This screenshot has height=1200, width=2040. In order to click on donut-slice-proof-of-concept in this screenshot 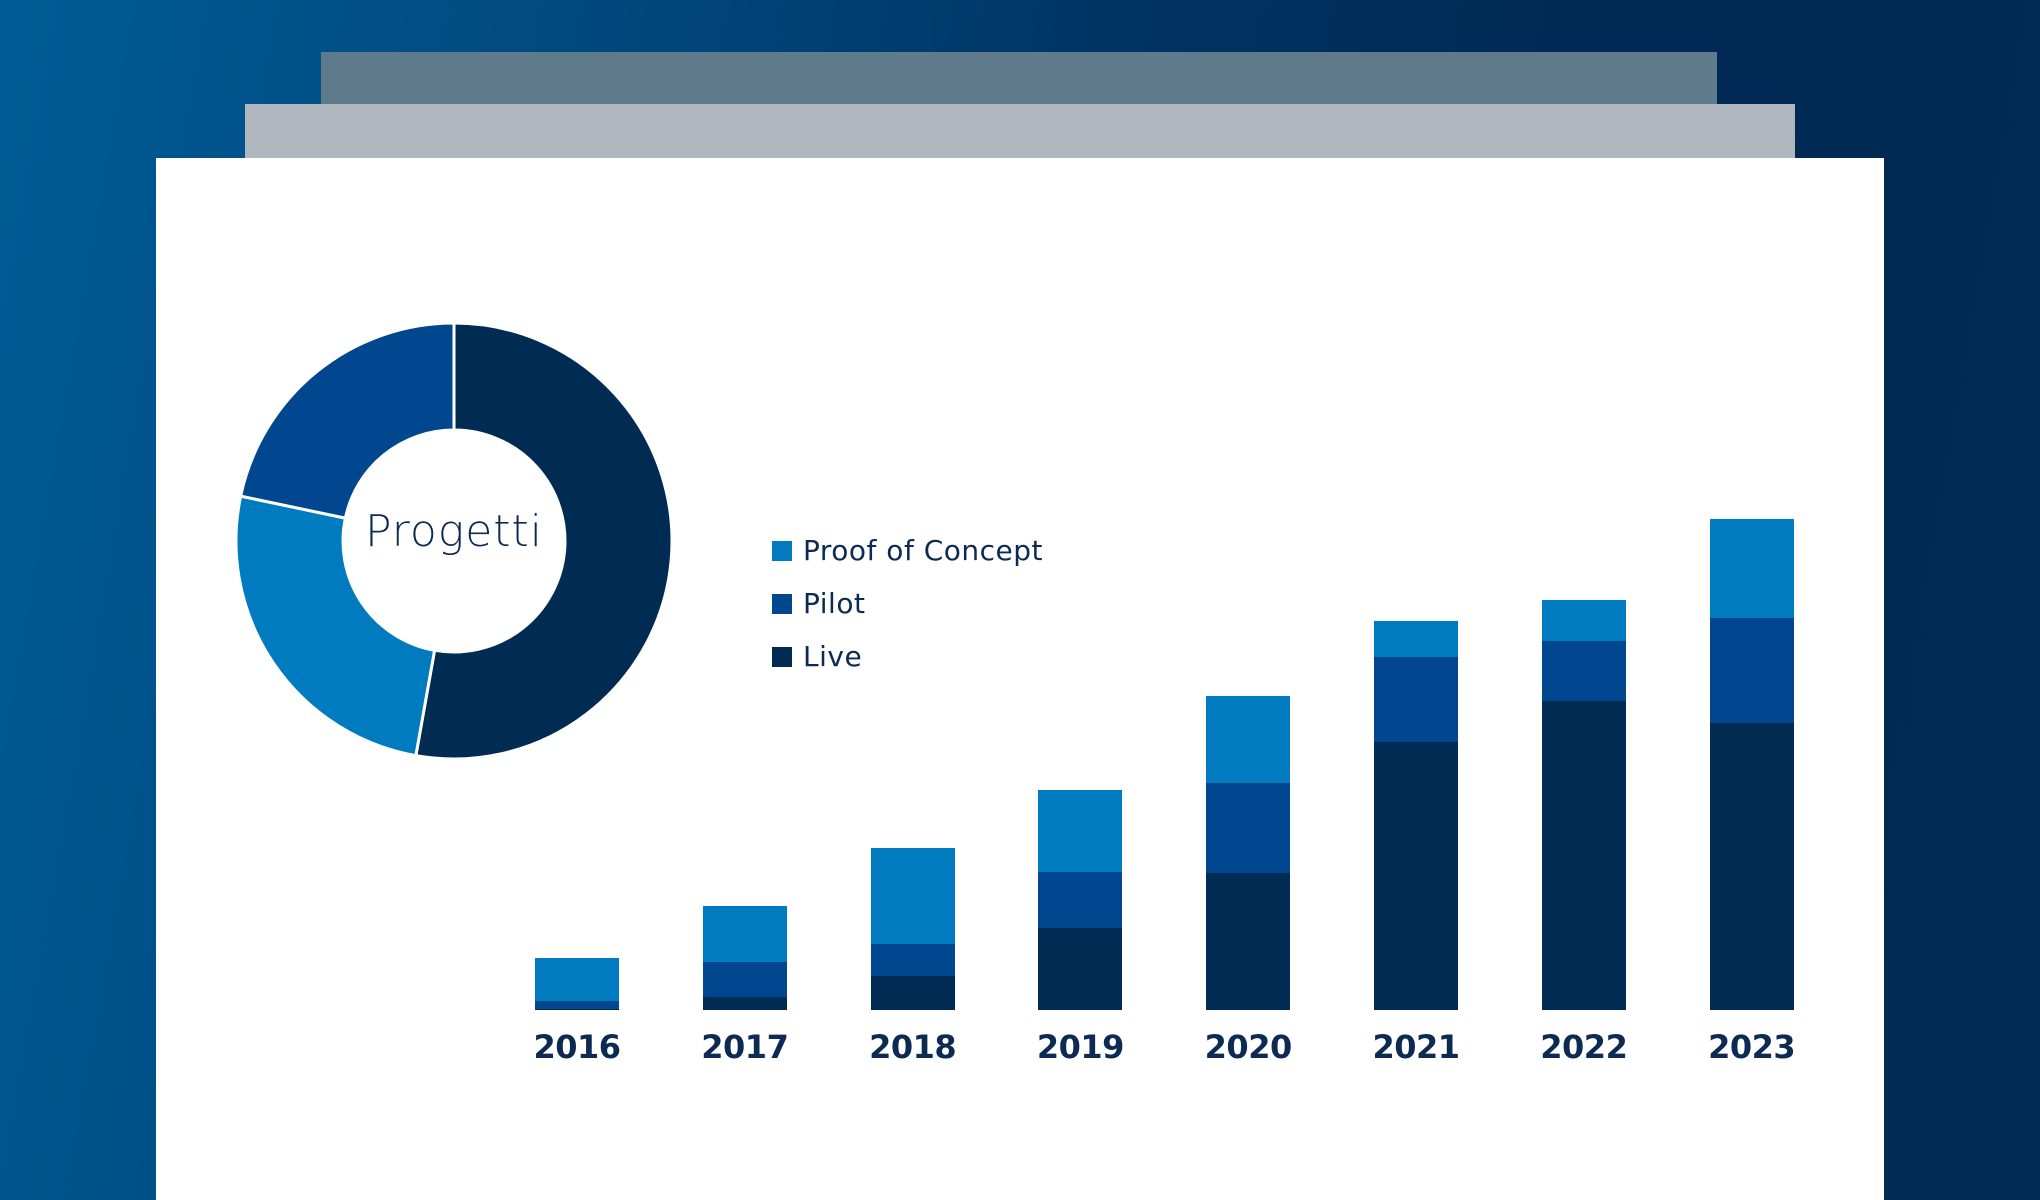, I will do `click(336, 626)`.